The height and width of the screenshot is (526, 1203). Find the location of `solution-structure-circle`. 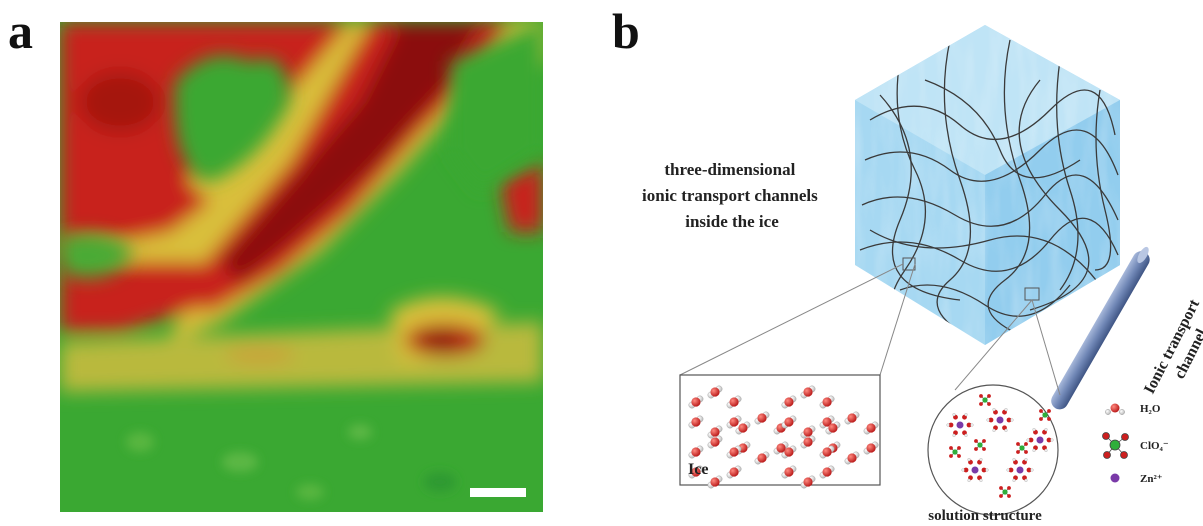

solution-structure-circle is located at coordinates (993, 450).